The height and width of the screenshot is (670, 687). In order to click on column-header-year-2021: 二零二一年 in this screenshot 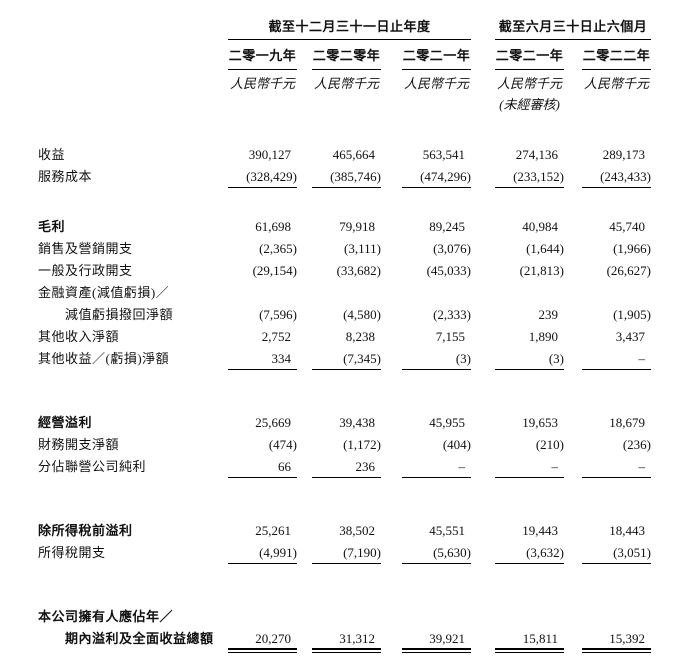, I will do `click(436, 55)`.